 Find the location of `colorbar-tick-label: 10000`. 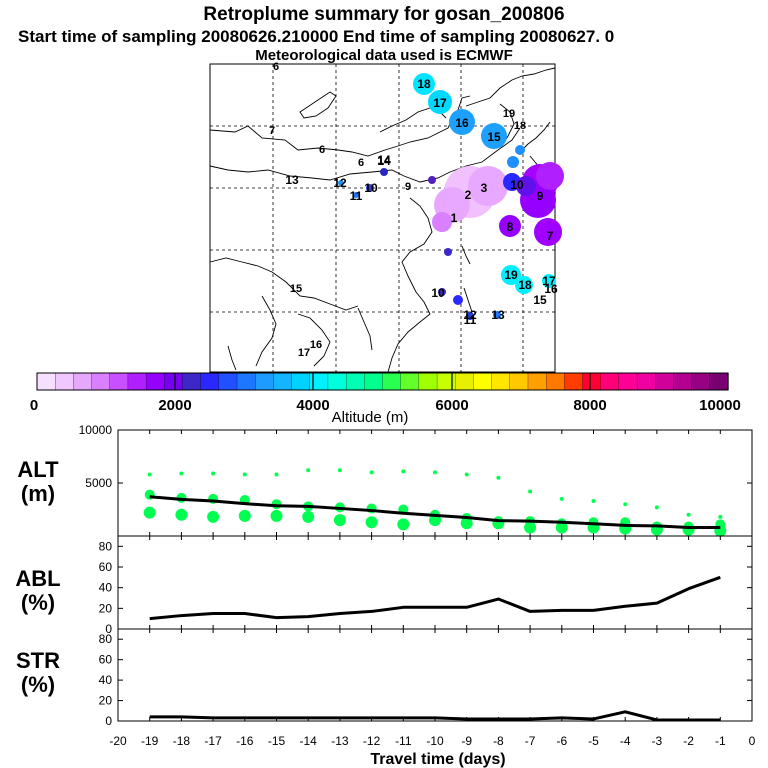

colorbar-tick-label: 10000 is located at coordinates (720, 405).